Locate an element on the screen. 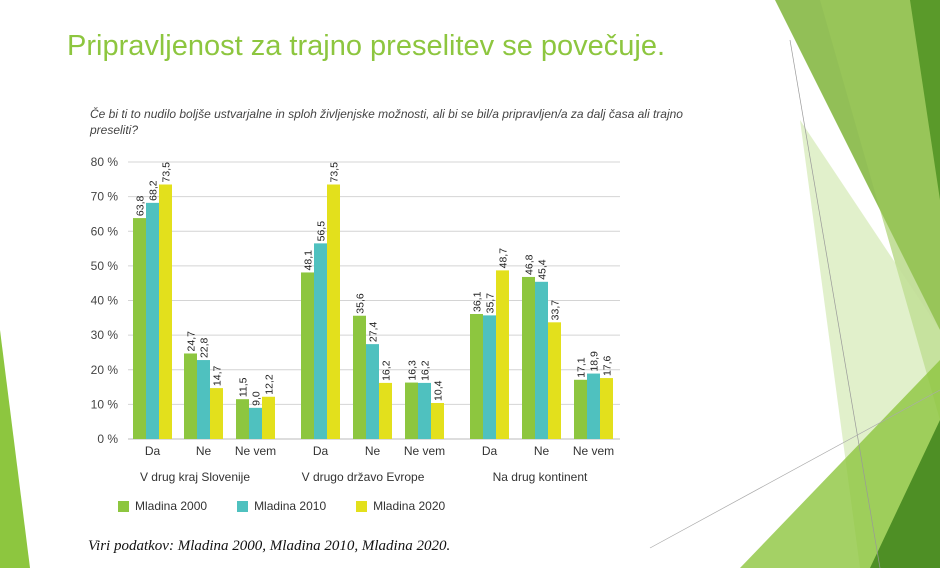  group-label: V drugo državo Evrope is located at coordinates (363, 477).